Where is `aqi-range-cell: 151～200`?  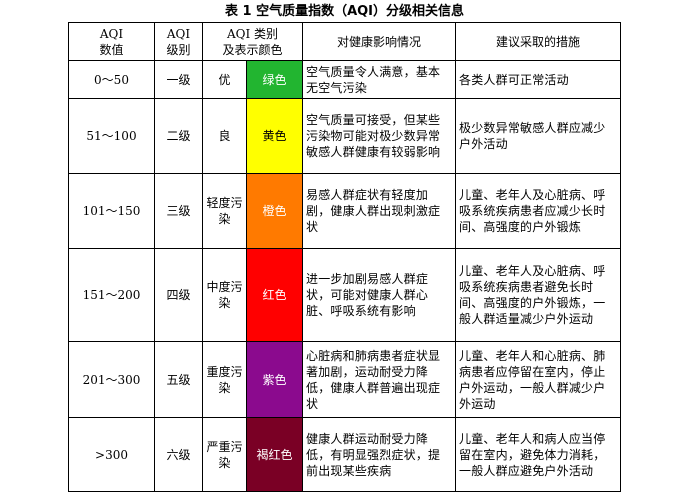
aqi-range-cell: 151～200 is located at coordinates (111, 295).